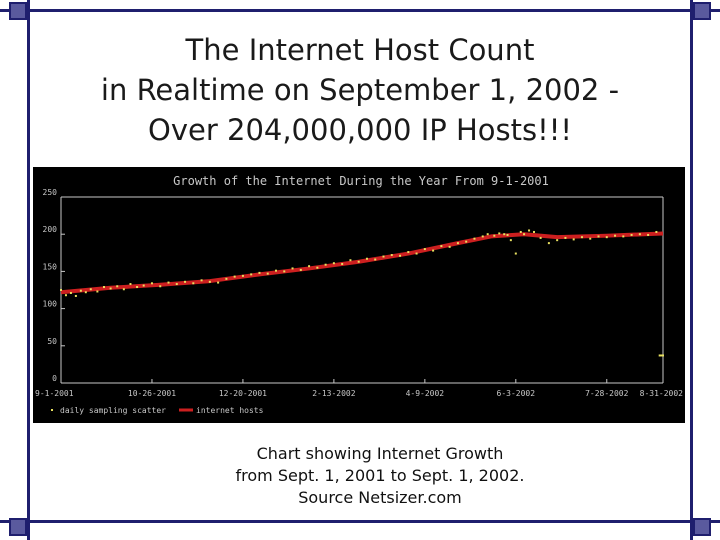  I want to click on y-tick-label: 0, so click(54, 378).